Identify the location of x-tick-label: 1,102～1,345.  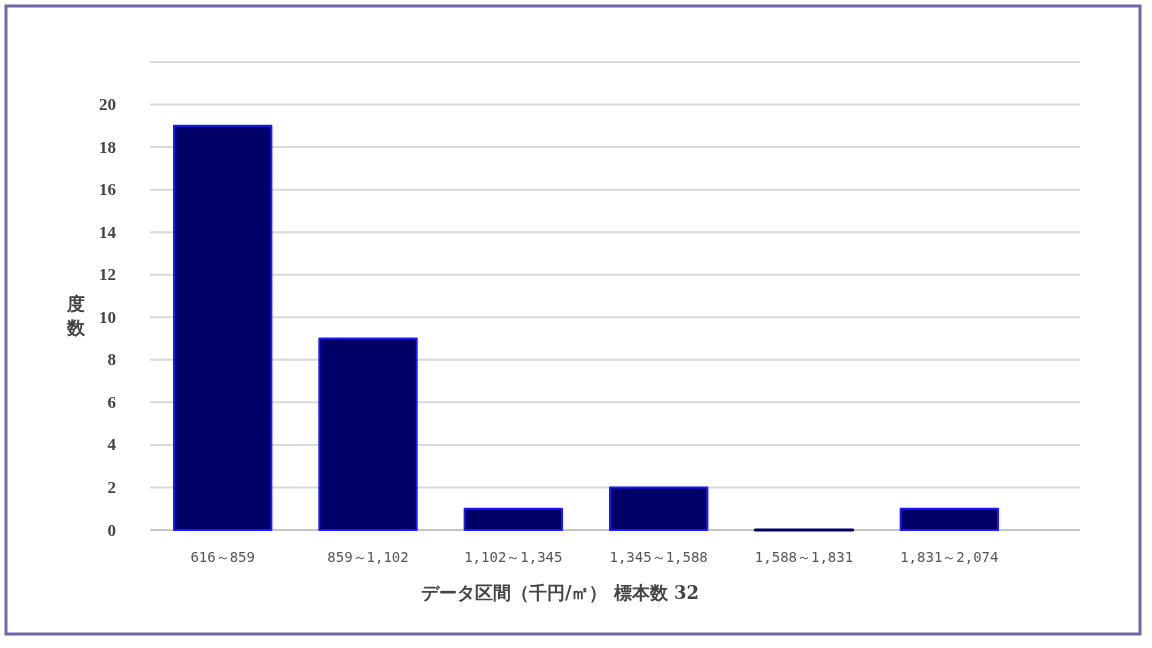
(513, 557).